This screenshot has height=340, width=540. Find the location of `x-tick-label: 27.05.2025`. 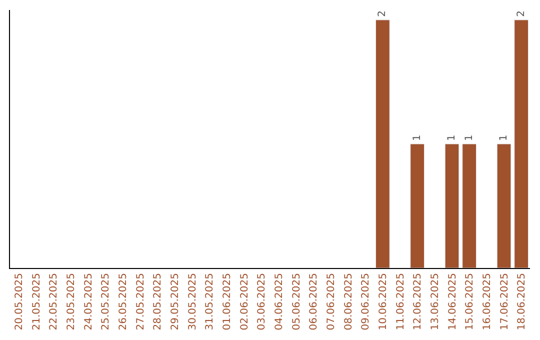

x-tick-label: 27.05.2025 is located at coordinates (140, 301).